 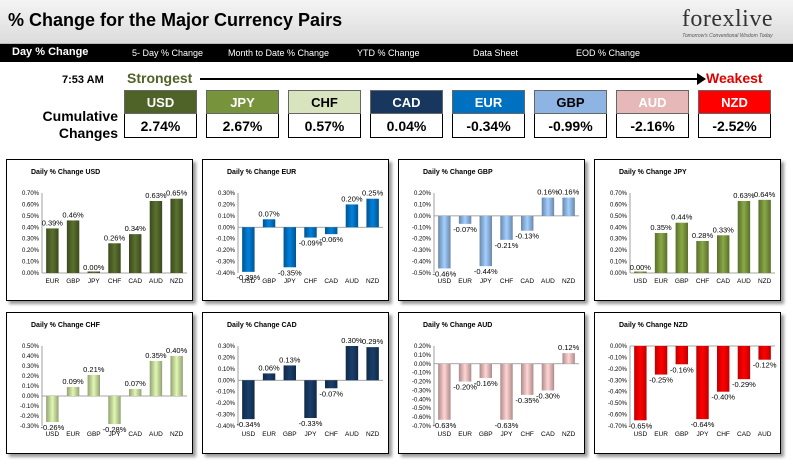 What do you see at coordinates (765, 194) in the screenshot?
I see `data-label: 0.64%` at bounding box center [765, 194].